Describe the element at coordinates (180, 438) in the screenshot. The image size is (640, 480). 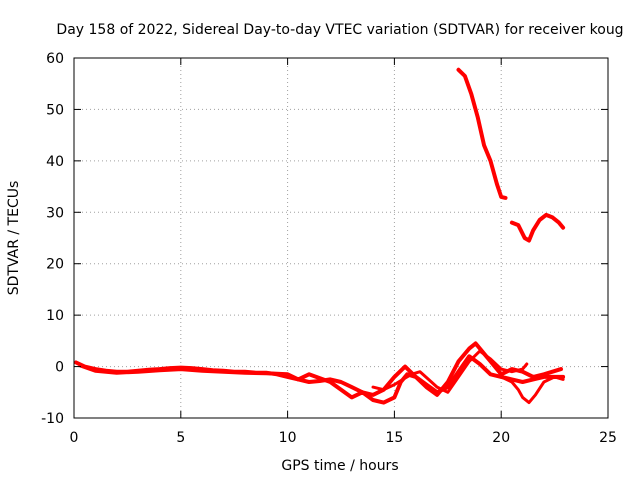
I see `x-tick-label: 5` at that location.